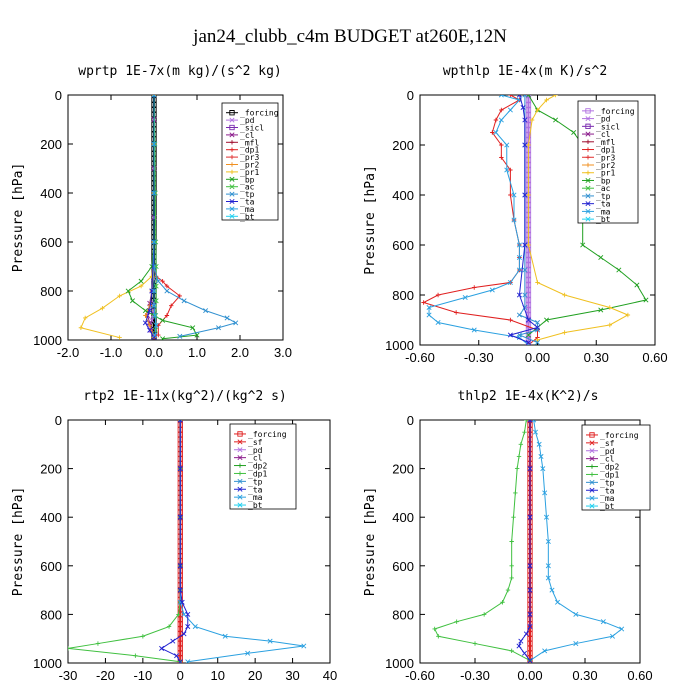  I want to click on x-tick-label: 0, so click(180, 675).